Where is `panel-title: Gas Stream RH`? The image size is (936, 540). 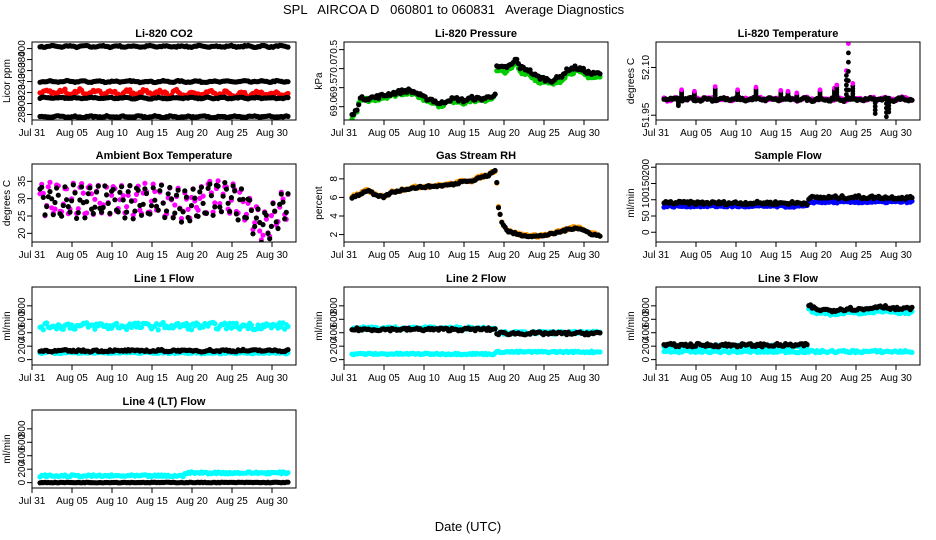
panel-title: Gas Stream RH is located at coordinates (476, 156).